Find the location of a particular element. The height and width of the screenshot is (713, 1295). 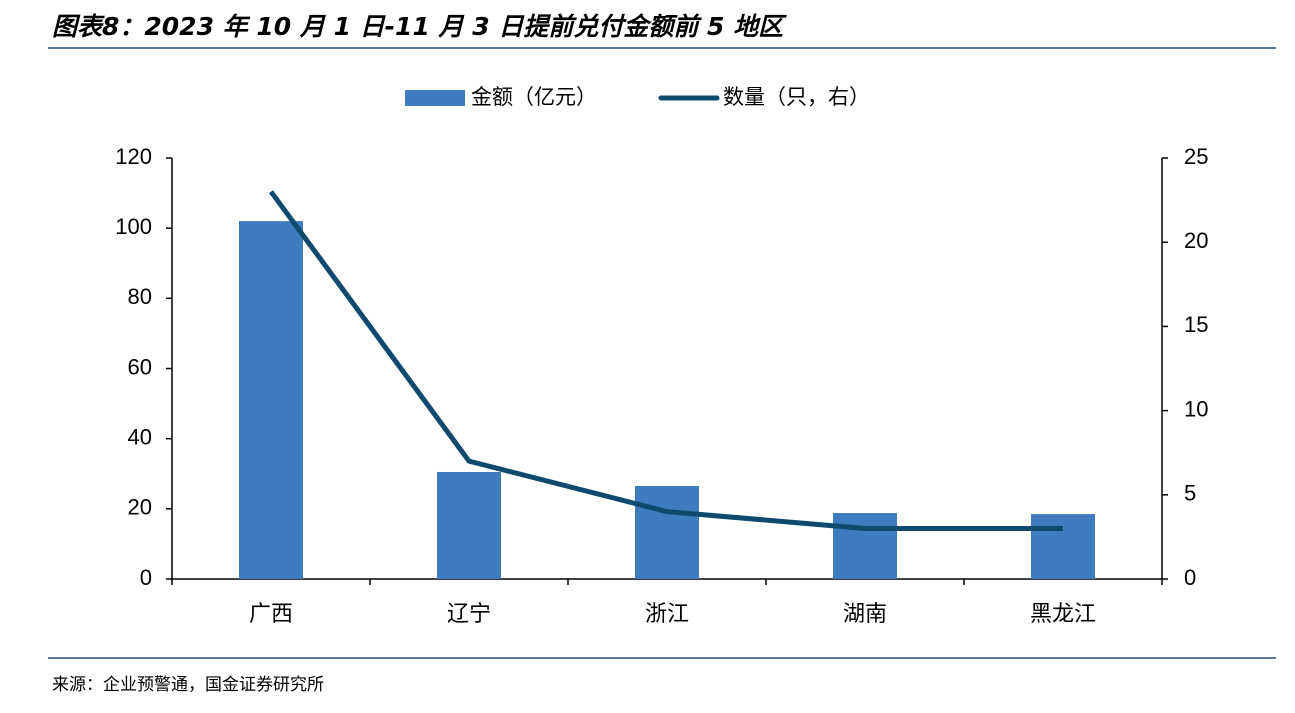

x-tick-label: 黑龙江 is located at coordinates (1063, 614).